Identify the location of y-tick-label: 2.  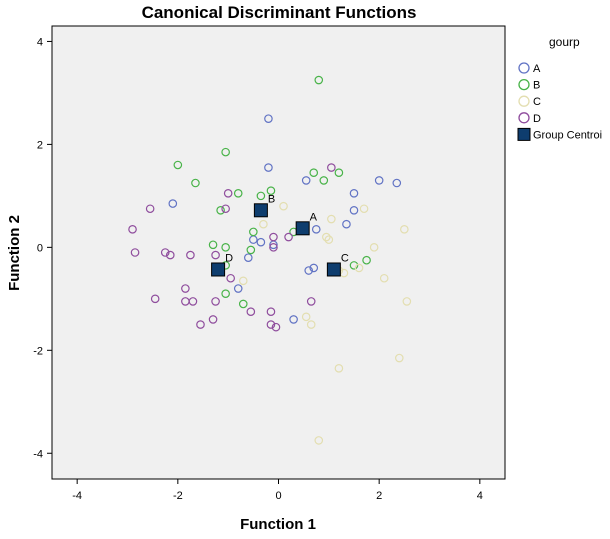
(40, 145).